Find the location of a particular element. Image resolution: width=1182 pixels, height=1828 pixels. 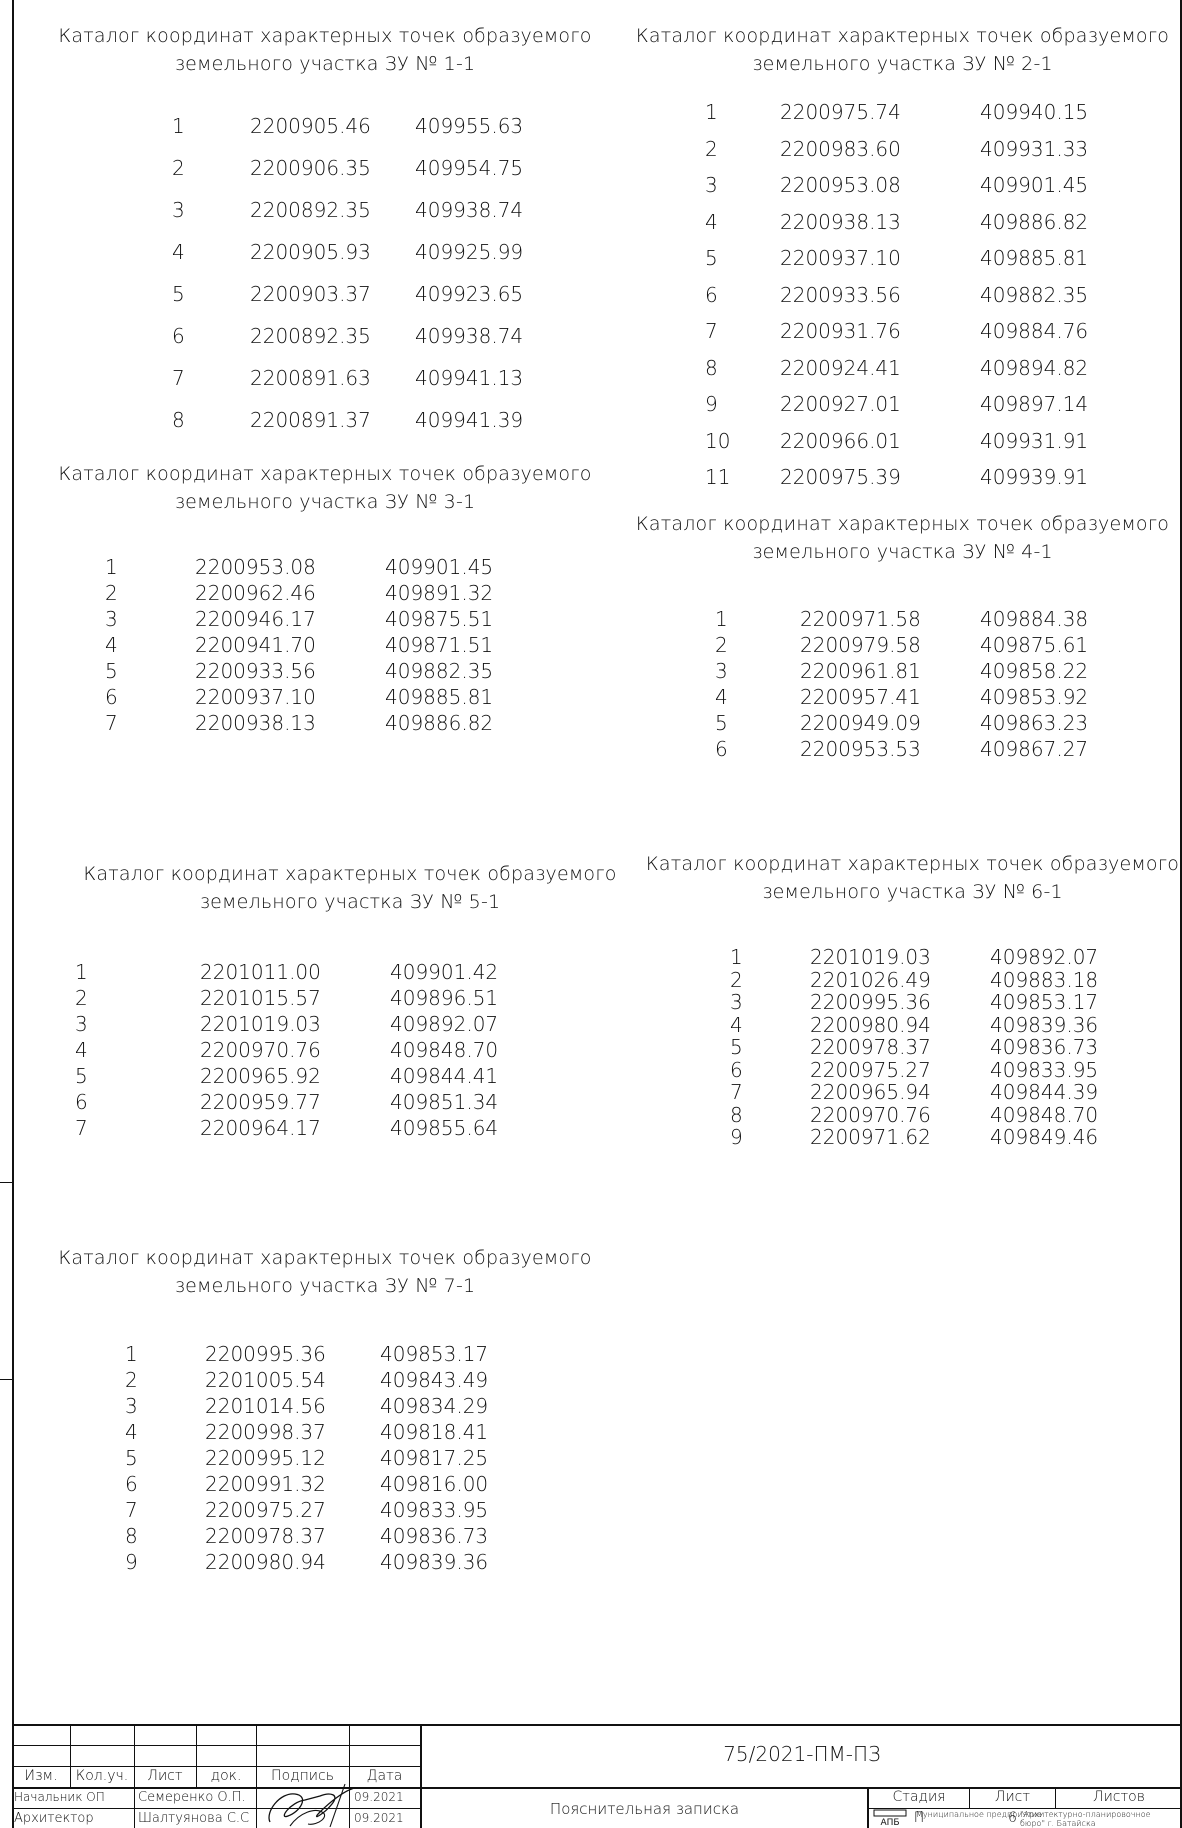

coordinate-row: 2 2201005.54 409843.49 is located at coordinates (325, 1380).